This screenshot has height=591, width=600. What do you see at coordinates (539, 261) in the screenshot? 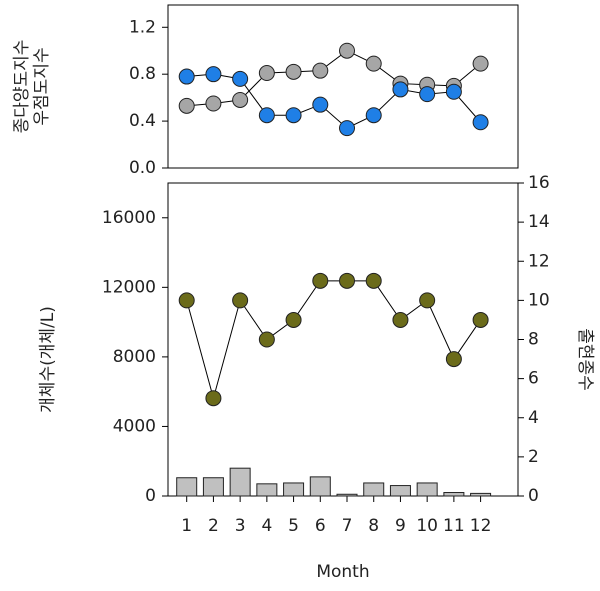
I see `y2-tick-label: 12` at bounding box center [539, 261].